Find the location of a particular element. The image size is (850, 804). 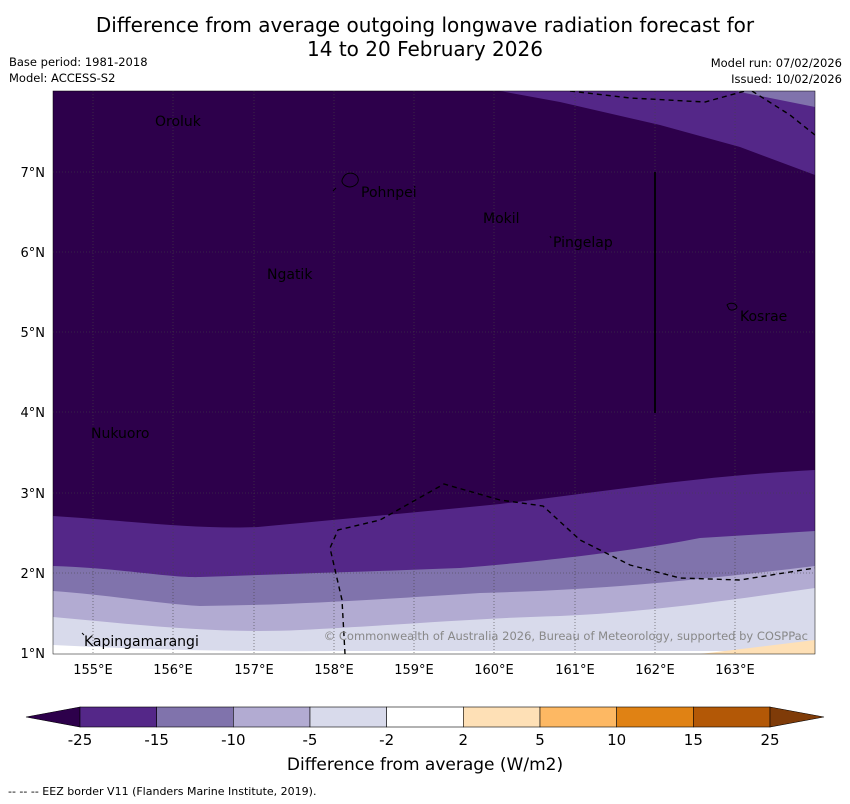

issued-date: Issued: 10/02/2026 is located at coordinates (786, 79).